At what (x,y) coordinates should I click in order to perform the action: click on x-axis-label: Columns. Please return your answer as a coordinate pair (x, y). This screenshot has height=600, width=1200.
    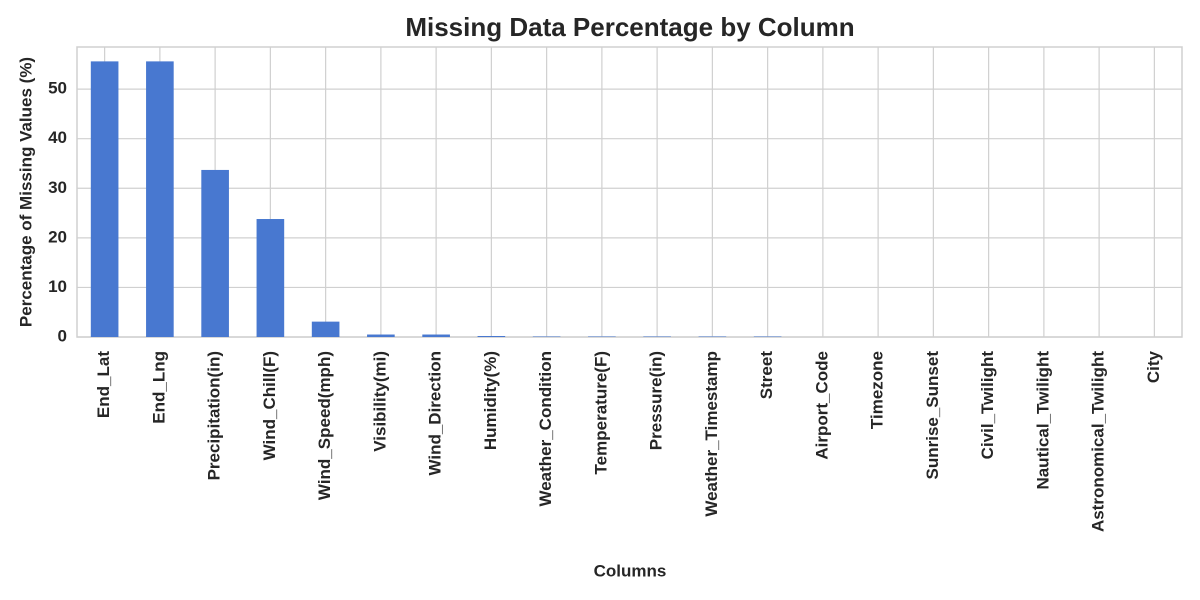
    Looking at the image, I should click on (630, 570).